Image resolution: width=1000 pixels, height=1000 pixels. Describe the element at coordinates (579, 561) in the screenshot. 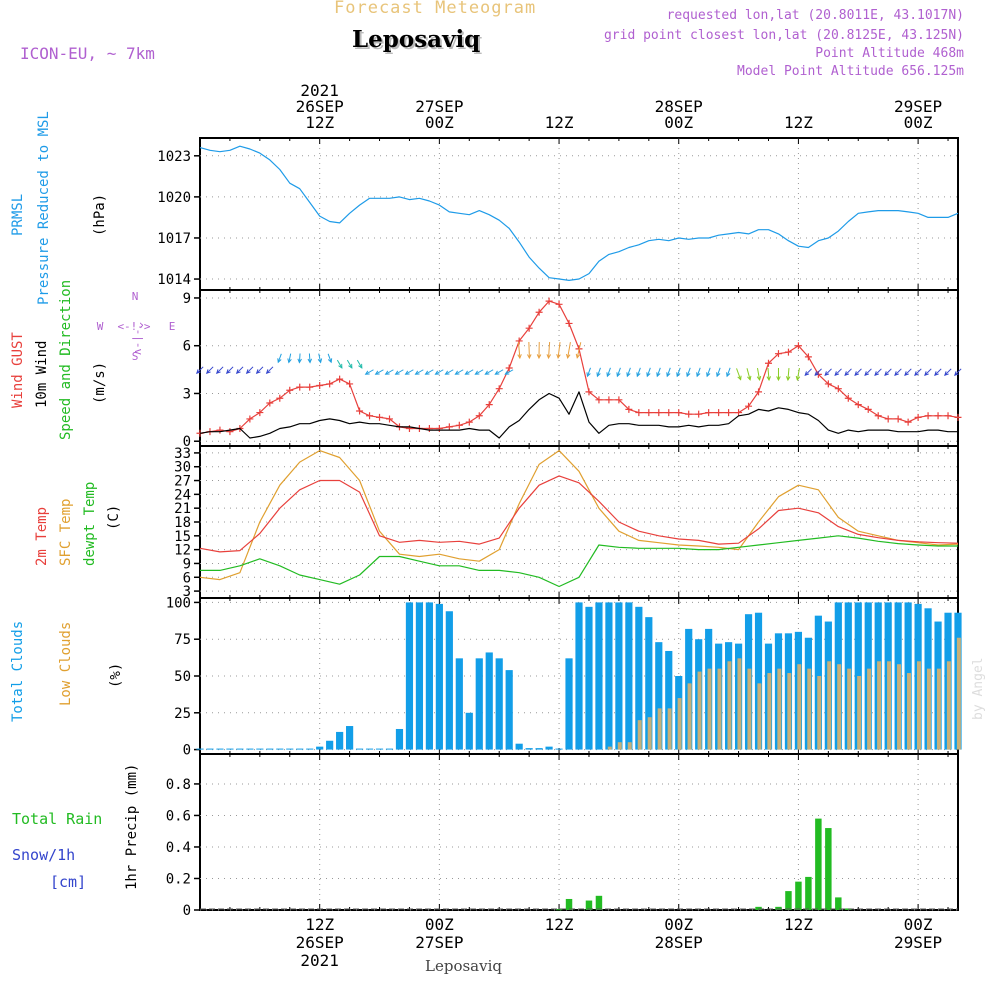

I see `dewpt-line` at that location.